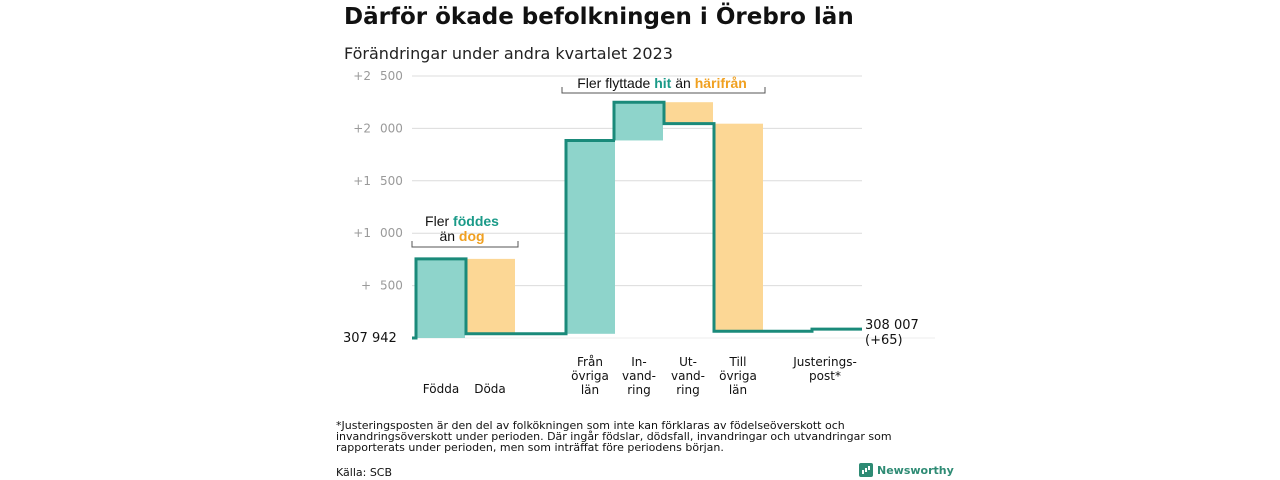 This screenshot has width=1280, height=480. What do you see at coordinates (590, 362) in the screenshot?
I see `category-label: Från` at bounding box center [590, 362].